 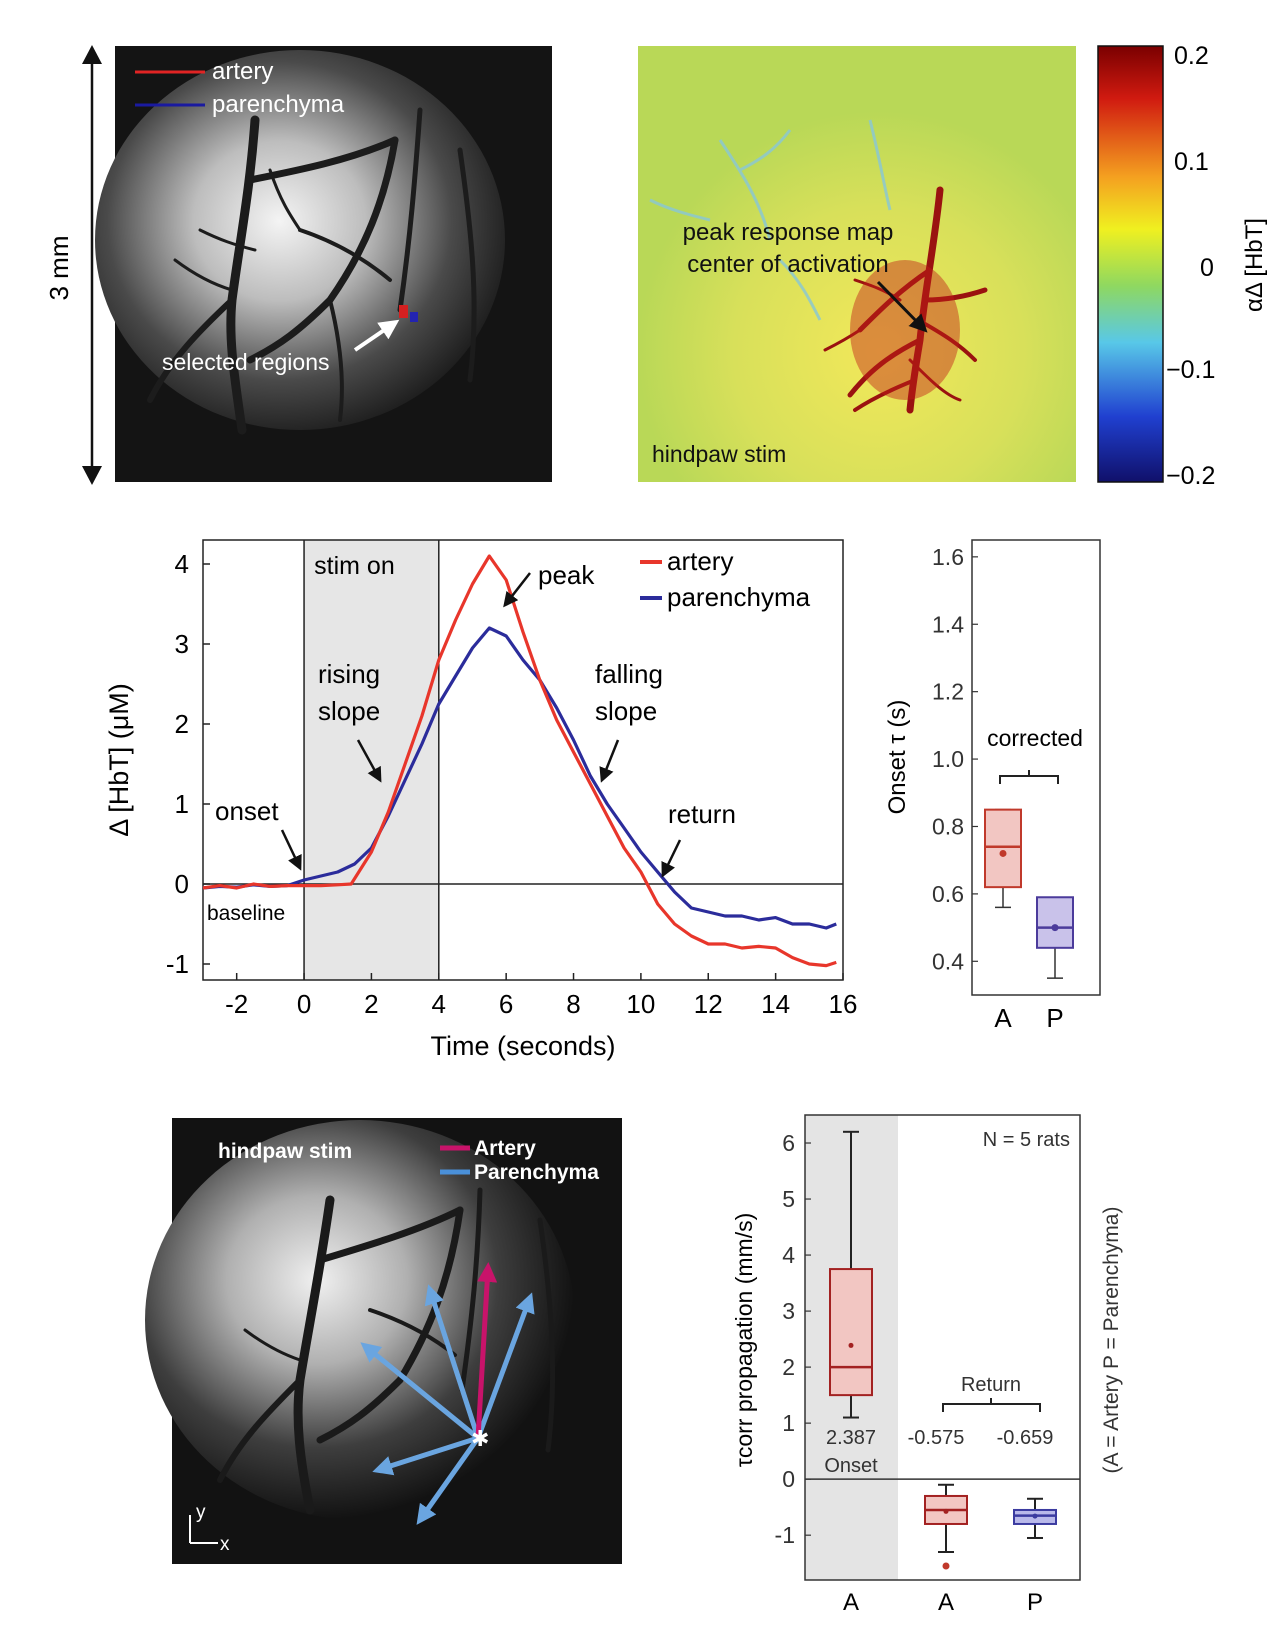 I want to click on return-bracket, so click(x=991, y=1405).